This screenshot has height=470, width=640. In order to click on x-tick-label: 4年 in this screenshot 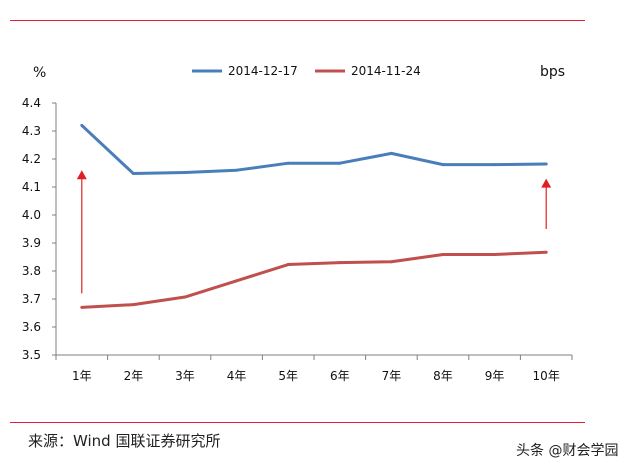, I will do `click(237, 376)`.